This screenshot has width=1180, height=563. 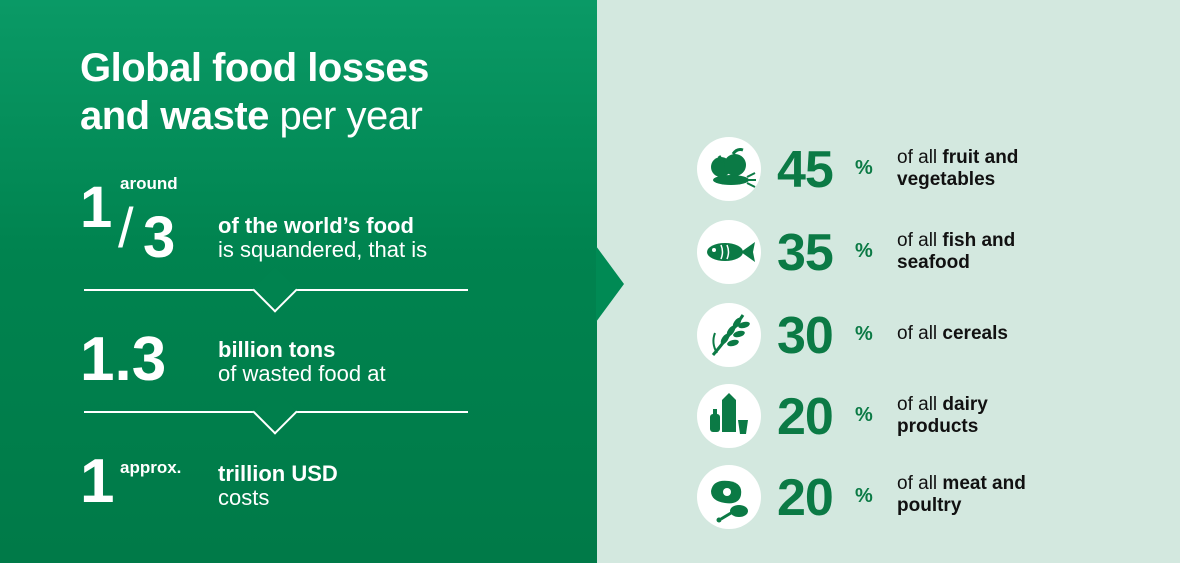 I want to click on wheat-icon, so click(x=729, y=335).